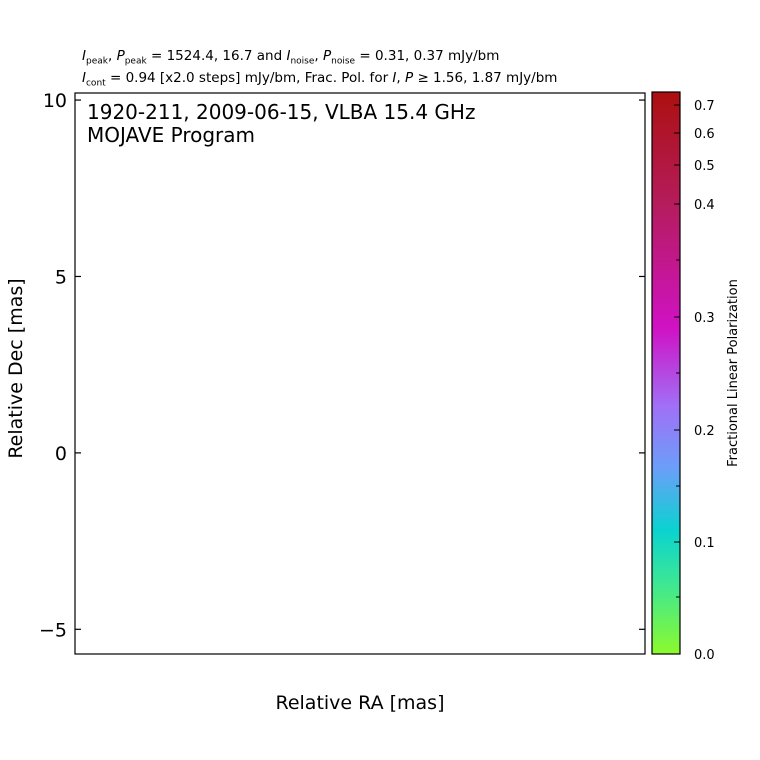  What do you see at coordinates (704, 543) in the screenshot?
I see `colorbar-tick-label: 0.1` at bounding box center [704, 543].